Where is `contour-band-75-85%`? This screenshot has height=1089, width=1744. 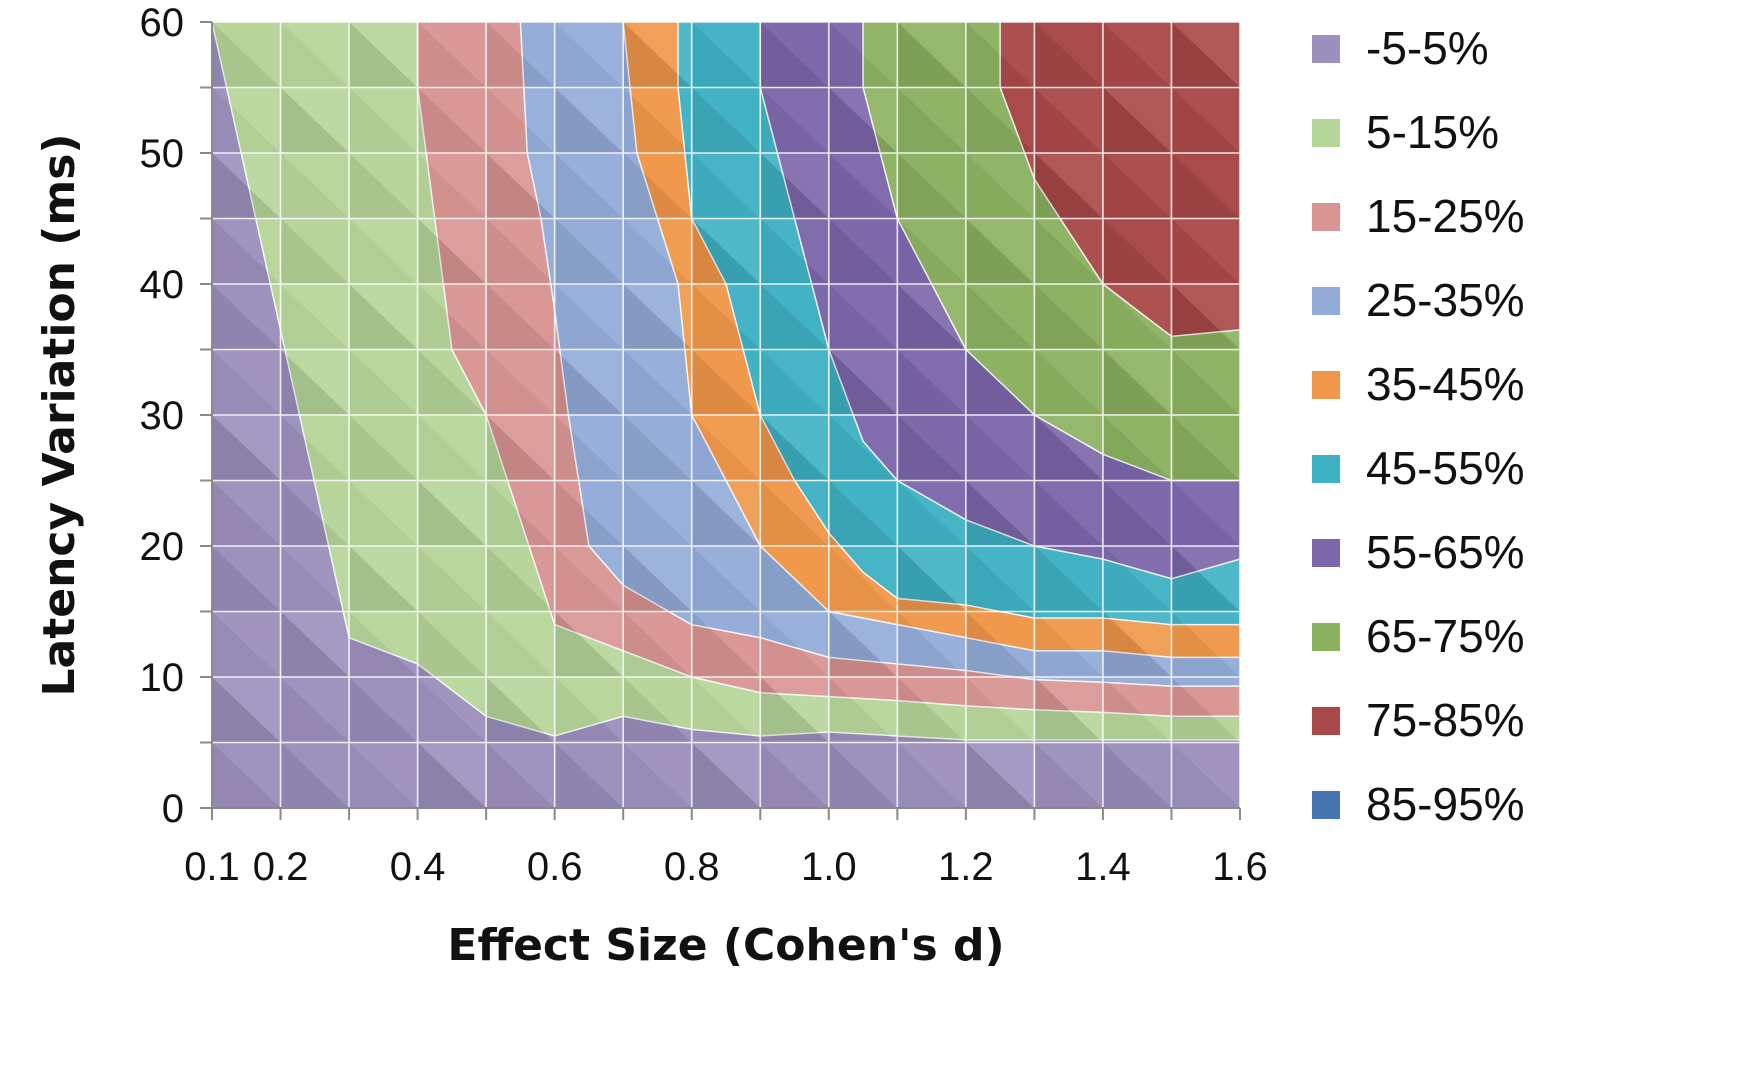
contour-band-75-85% is located at coordinates (1120, 179).